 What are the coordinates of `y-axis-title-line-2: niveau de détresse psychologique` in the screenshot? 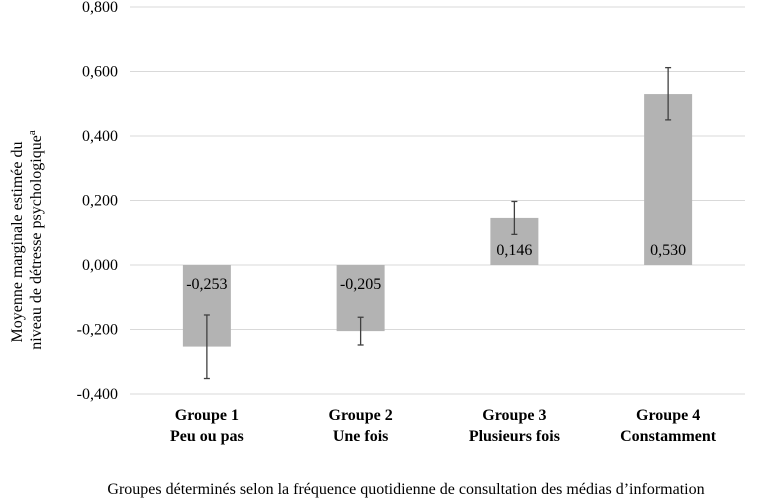 It's located at (36, 242).